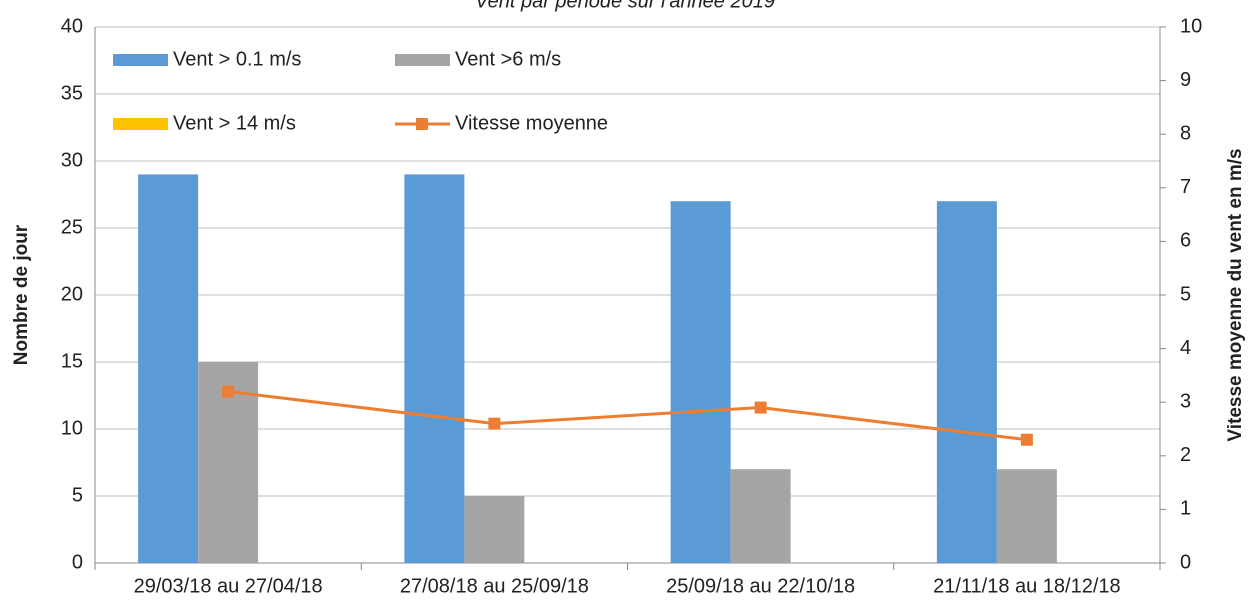 The width and height of the screenshot is (1250, 610). Describe the element at coordinates (234, 123) in the screenshot. I see `legend-label: Vent > 14 m/s` at that location.